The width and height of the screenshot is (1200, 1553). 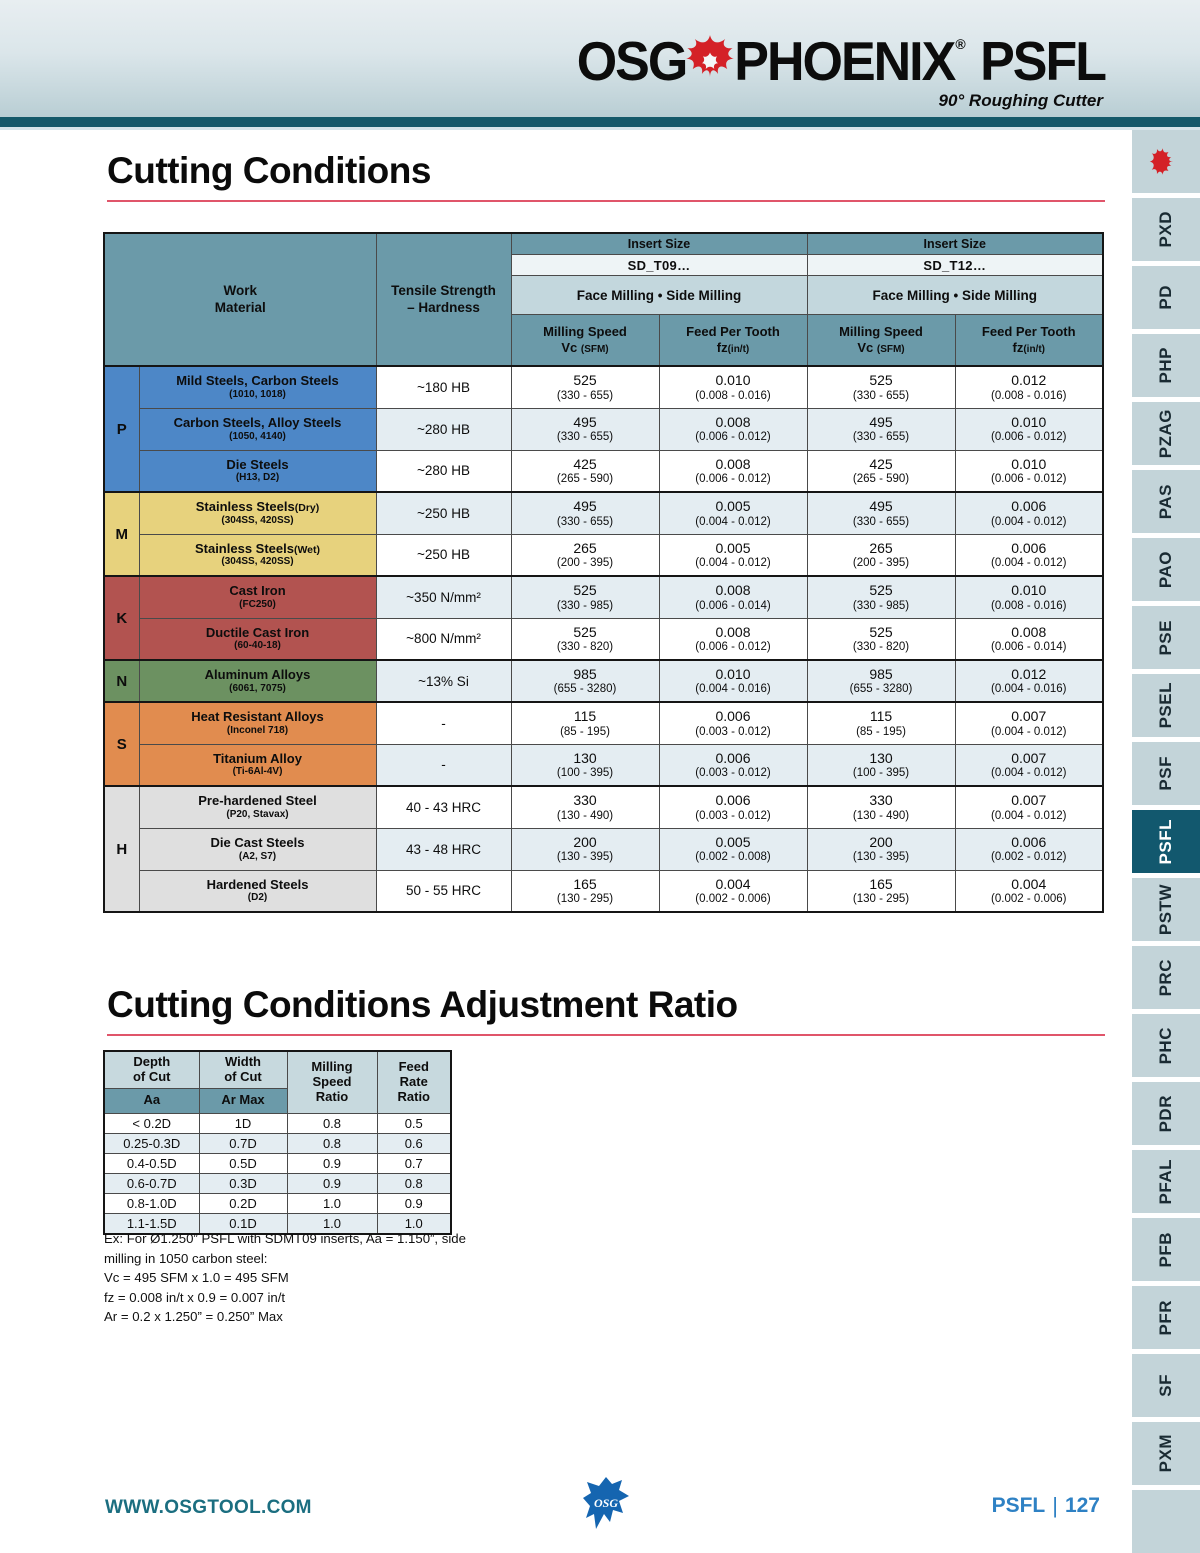 I want to click on milling-speed-header-sd09: Milling Speed Vc (SFM), so click(x=585, y=340).